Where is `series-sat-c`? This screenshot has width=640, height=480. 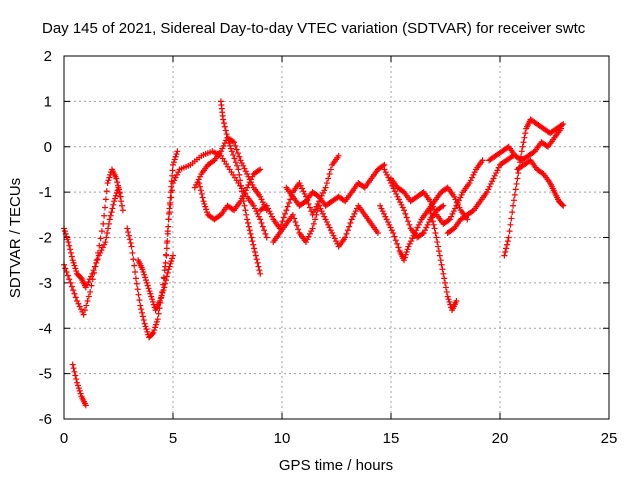
series-sat-c is located at coordinates (93, 237).